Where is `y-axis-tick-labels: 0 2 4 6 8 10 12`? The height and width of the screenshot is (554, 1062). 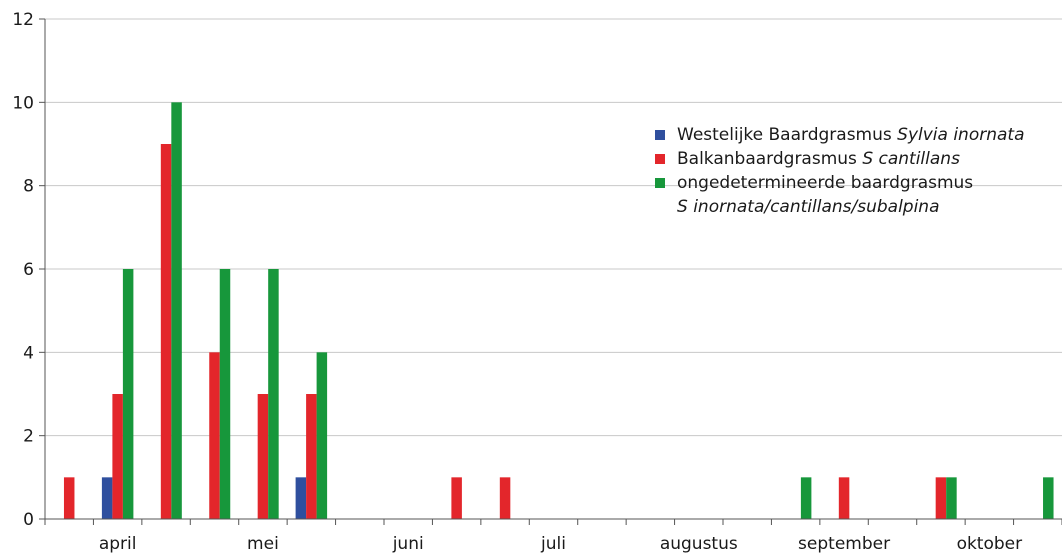 y-axis-tick-labels: 0 2 4 6 8 10 12 is located at coordinates (23, 270).